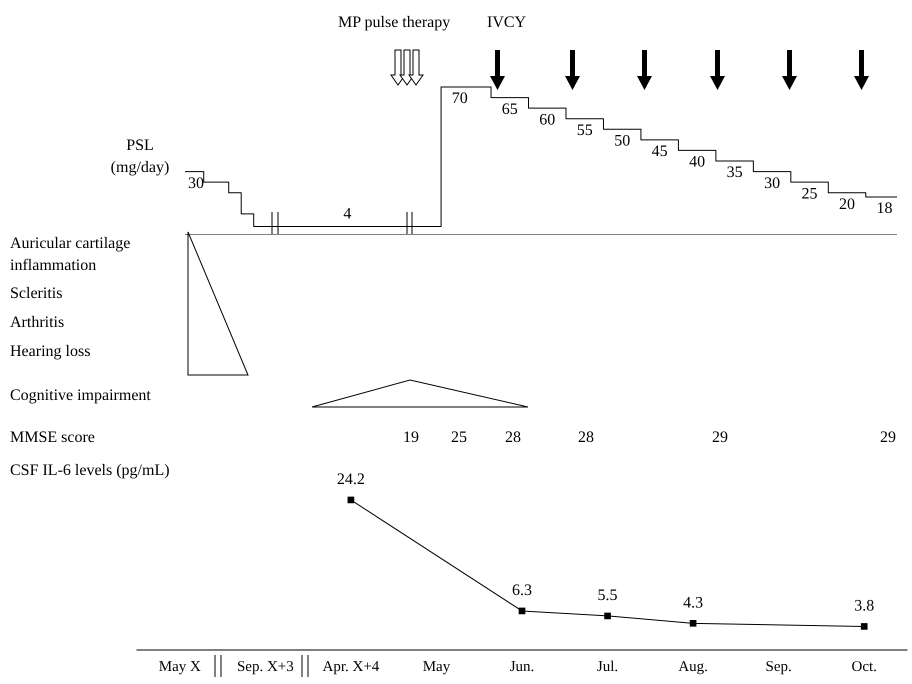 The height and width of the screenshot is (684, 912). Describe the element at coordinates (90, 471) in the screenshot. I see `y-axis-title: CSF IL-6 levels (pg/mL)` at that location.